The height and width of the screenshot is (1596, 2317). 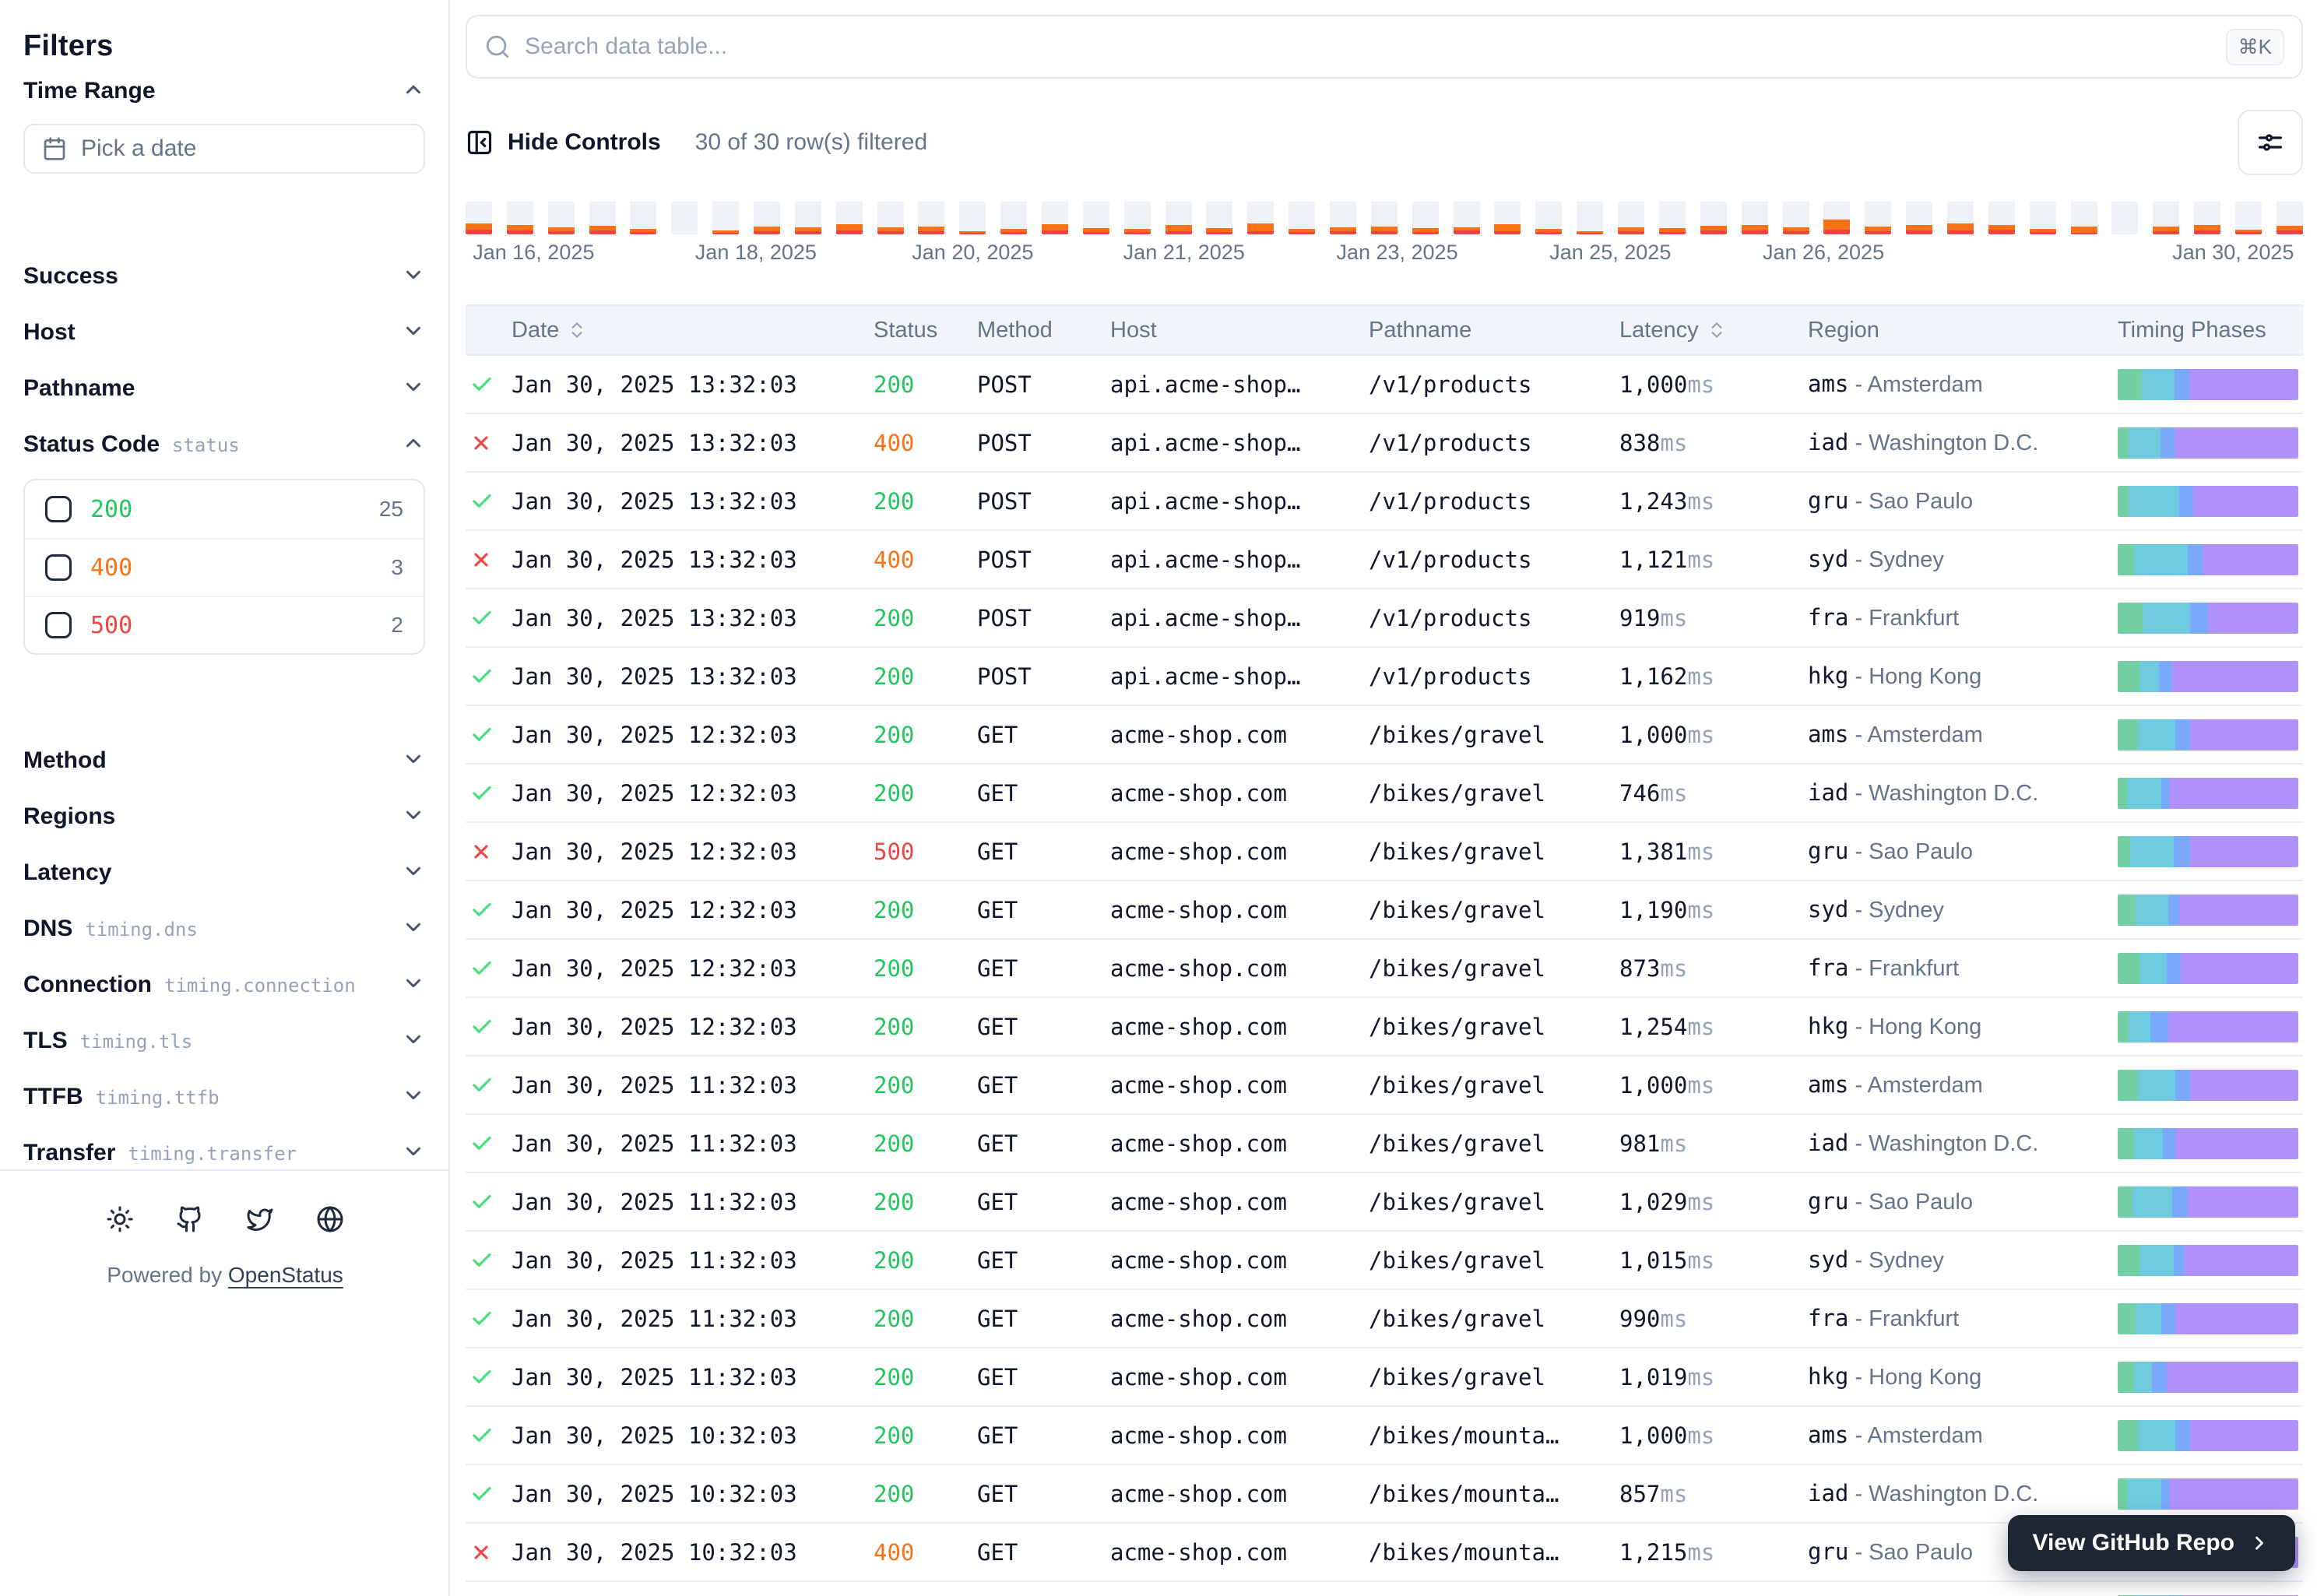 What do you see at coordinates (224, 624) in the screenshot?
I see `status-option-500: 500 2` at bounding box center [224, 624].